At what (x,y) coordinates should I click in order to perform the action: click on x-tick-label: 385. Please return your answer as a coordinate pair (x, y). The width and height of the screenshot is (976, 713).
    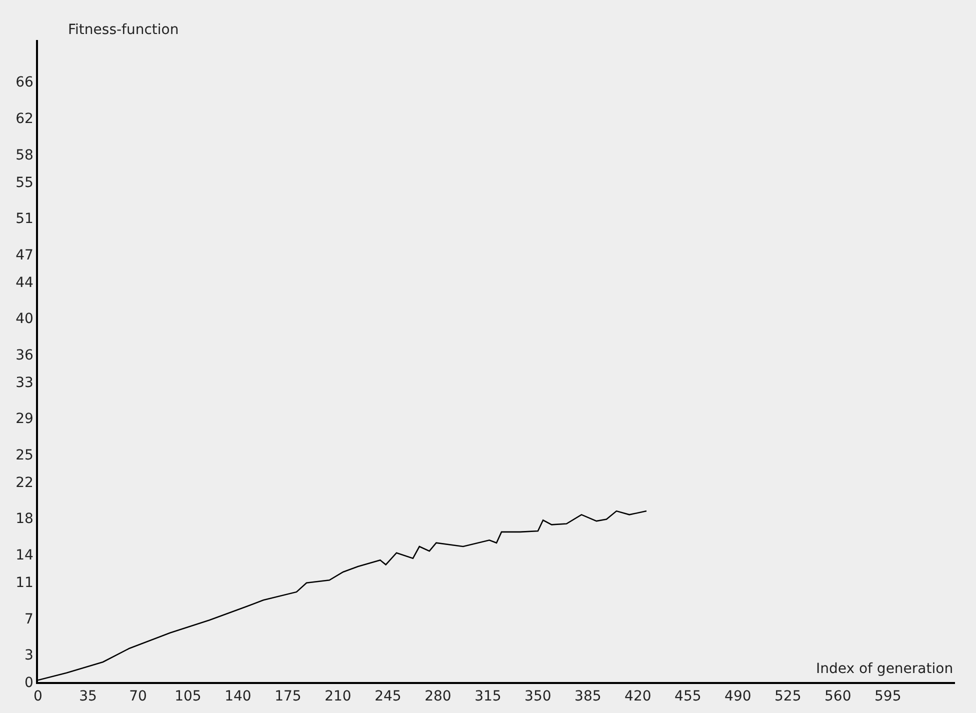
    Looking at the image, I should click on (588, 696).